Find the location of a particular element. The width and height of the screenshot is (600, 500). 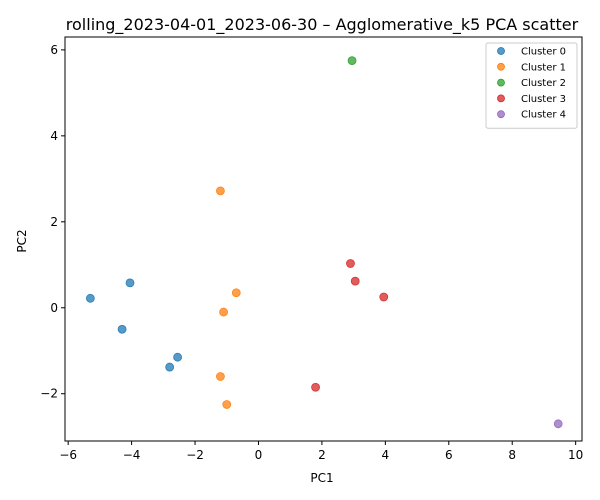

y-tick-label: 2 is located at coordinates (54, 222).